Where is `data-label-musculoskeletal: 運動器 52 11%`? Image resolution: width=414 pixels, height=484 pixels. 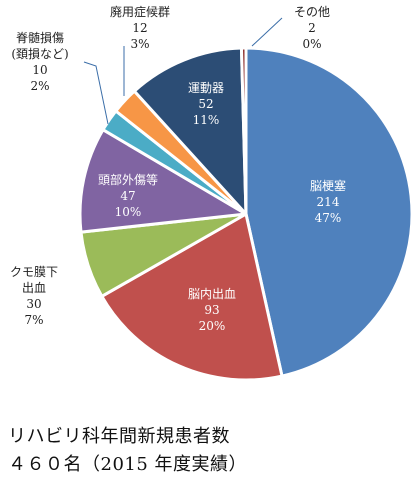 data-label-musculoskeletal: 運動器 52 11% is located at coordinates (206, 104).